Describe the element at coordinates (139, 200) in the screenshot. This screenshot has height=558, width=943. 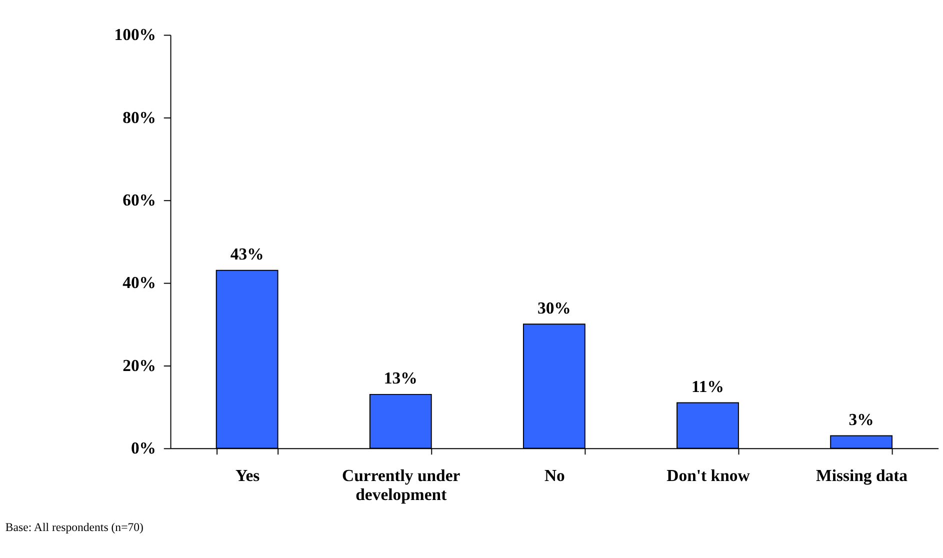
I see `y-tick-label: 60%` at that location.